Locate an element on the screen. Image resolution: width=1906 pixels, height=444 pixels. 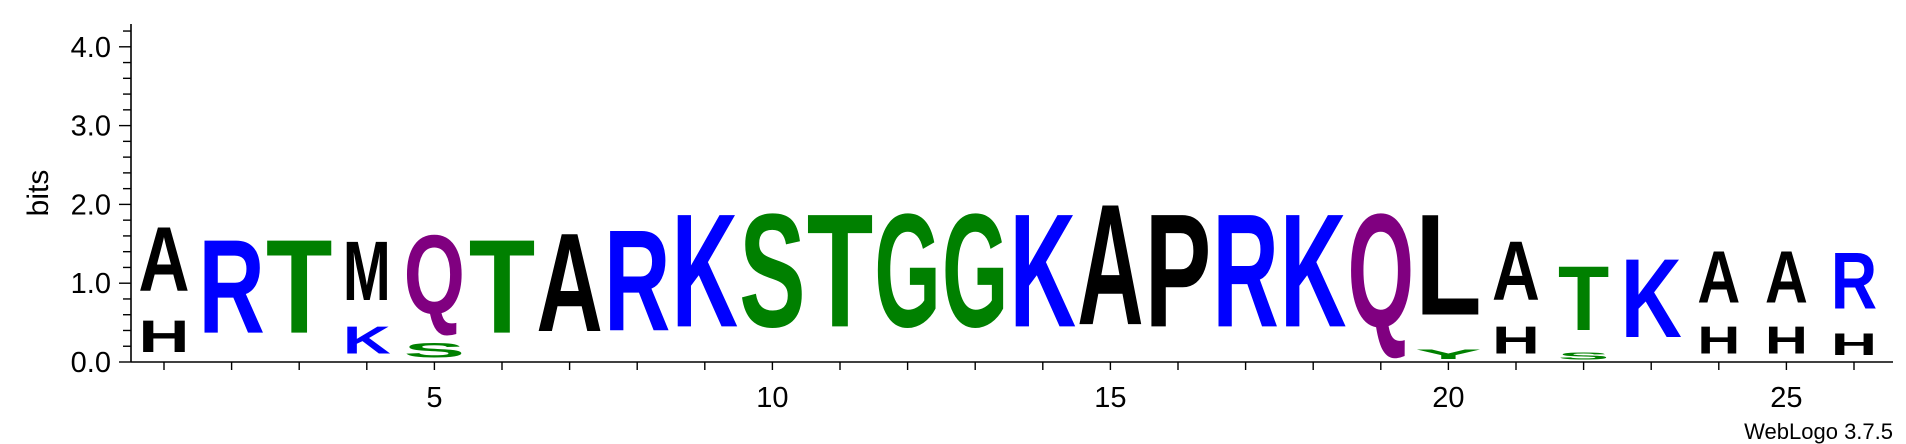
letter-stack: KM is located at coordinates (367, 293).